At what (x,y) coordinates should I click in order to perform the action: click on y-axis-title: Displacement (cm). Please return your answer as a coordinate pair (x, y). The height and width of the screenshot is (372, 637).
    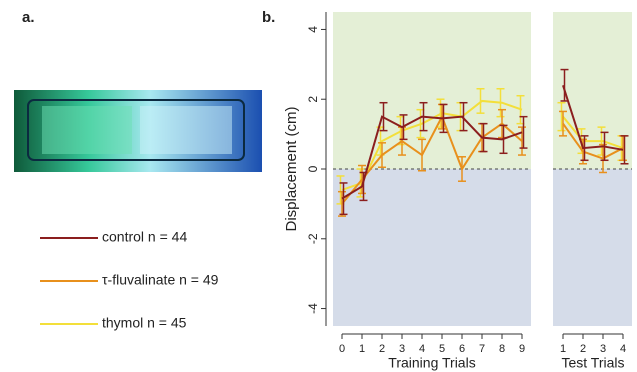
    Looking at the image, I should click on (291, 168).